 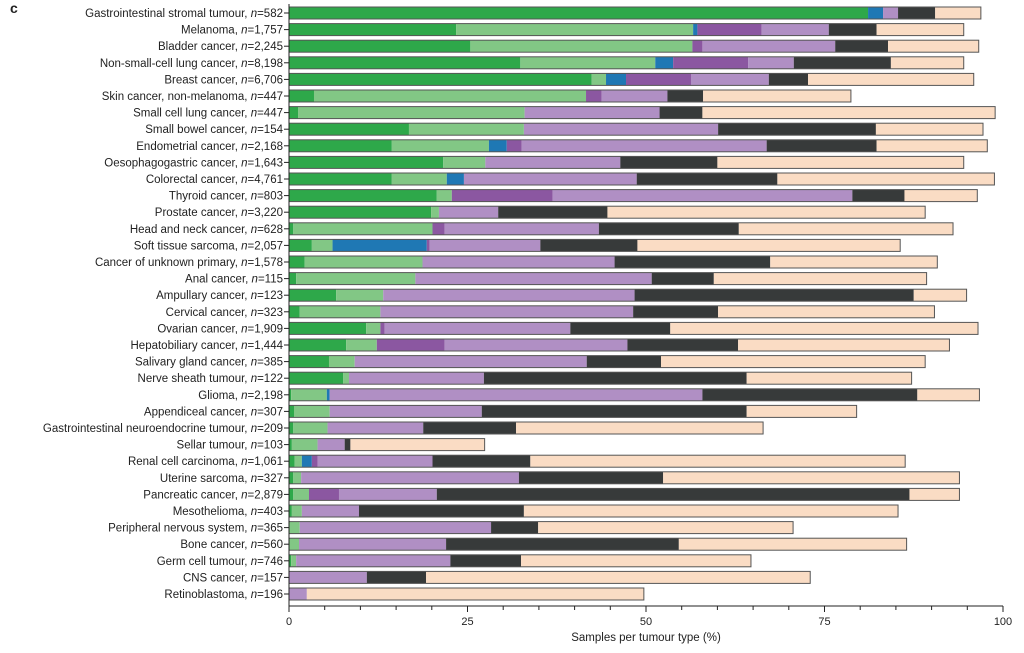 I want to click on x-tick-label: 25, so click(x=467, y=622).